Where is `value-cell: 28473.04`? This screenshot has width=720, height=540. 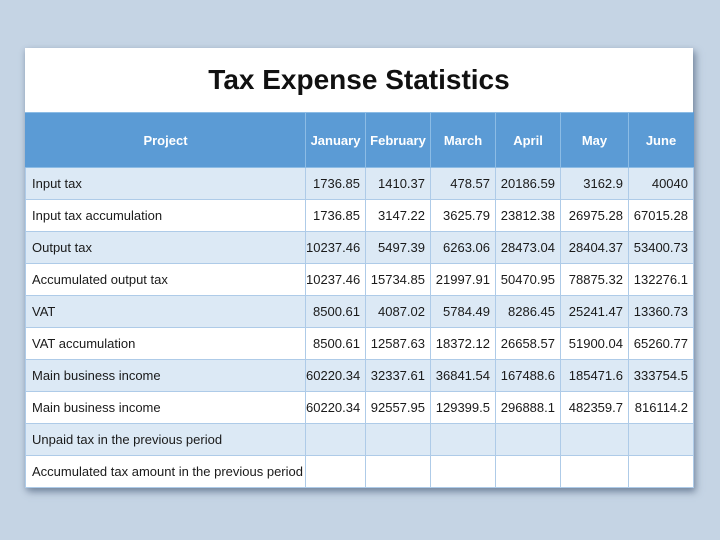
value-cell: 28473.04 is located at coordinates (528, 247).